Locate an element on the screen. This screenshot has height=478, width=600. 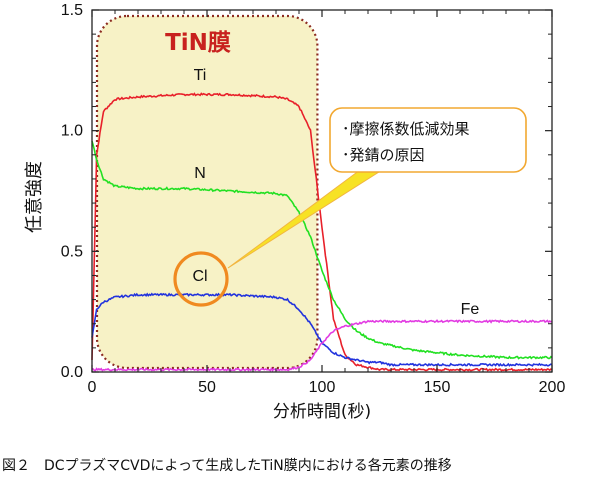
y-axis-label: 任意強度 is located at coordinates (34, 197).